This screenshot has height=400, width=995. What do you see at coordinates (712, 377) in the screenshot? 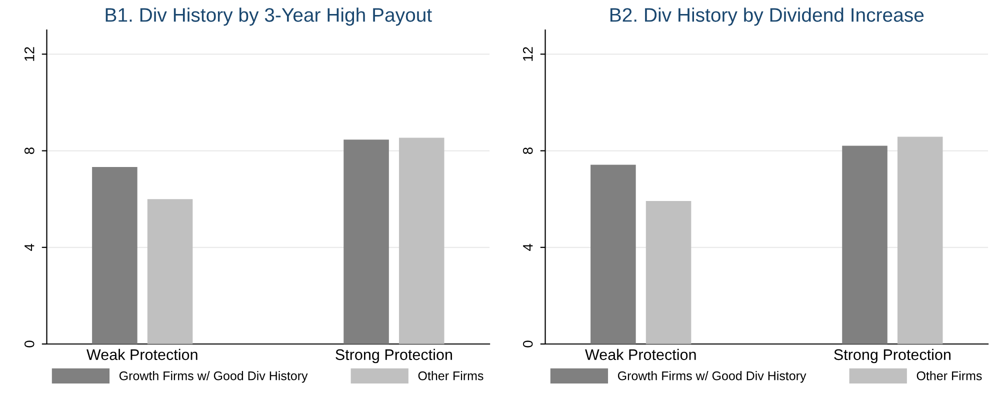
I see `text: Growth Firms w/ Good Div History` at bounding box center [712, 377].